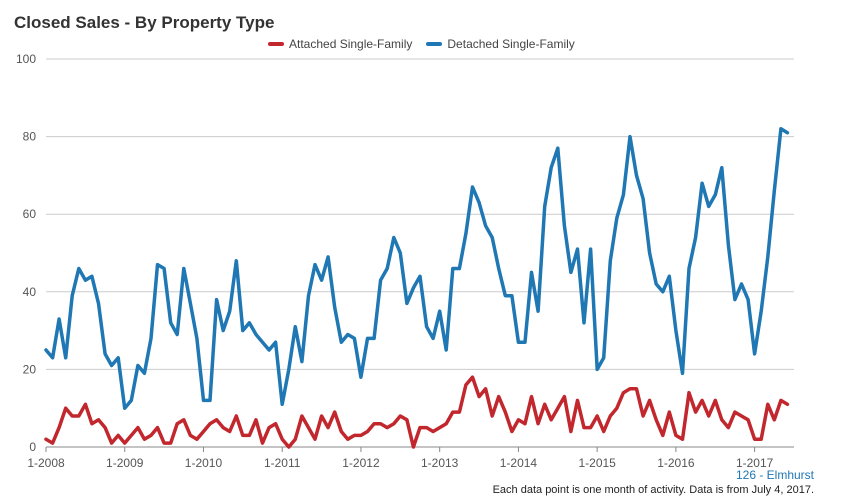 Image resolution: width=844 pixels, height=499 pixels. What do you see at coordinates (597, 463) in the screenshot?
I see `x-tick-label-1-2015: 1-2015` at bounding box center [597, 463].